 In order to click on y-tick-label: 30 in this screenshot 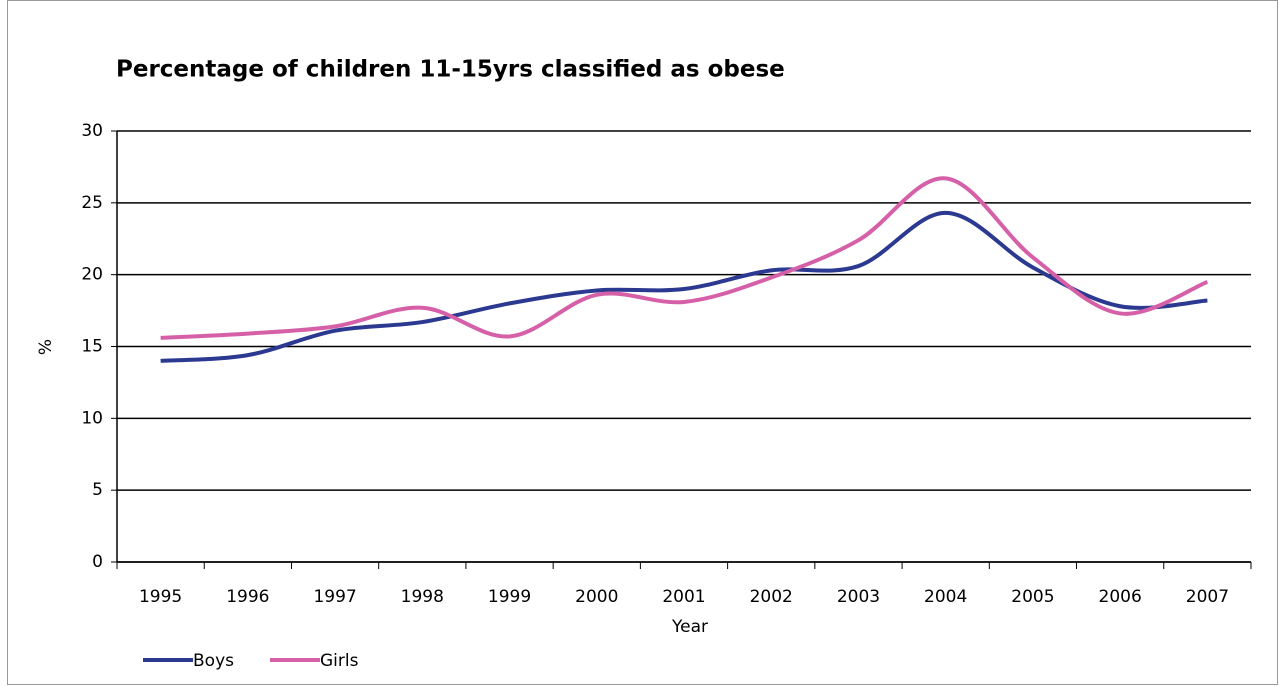, I will do `click(92, 131)`.